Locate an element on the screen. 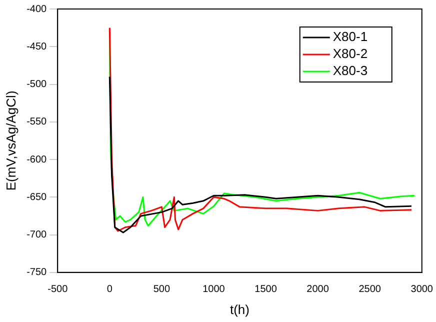 The height and width of the screenshot is (322, 436). y-tick-label: -400 is located at coordinates (37, 9).